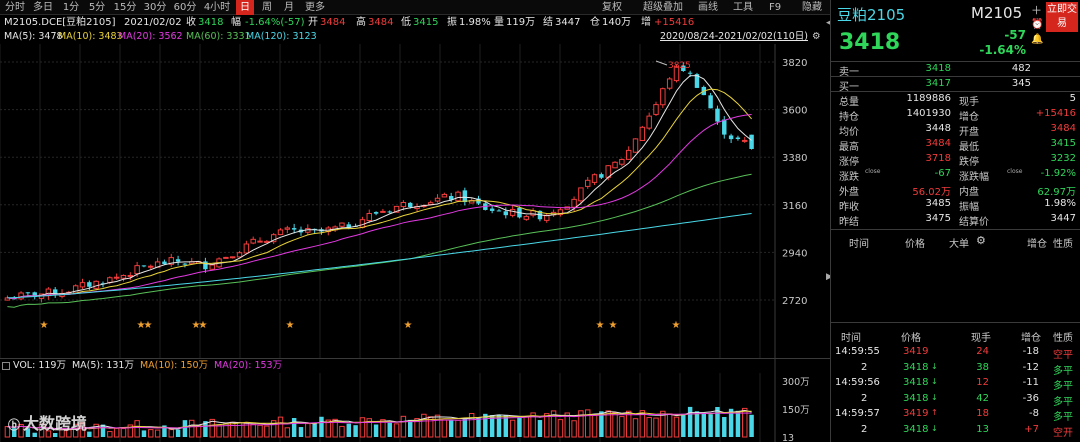  What do you see at coordinates (43, 7) in the screenshot?
I see `period-tab: 多日` at bounding box center [43, 7].